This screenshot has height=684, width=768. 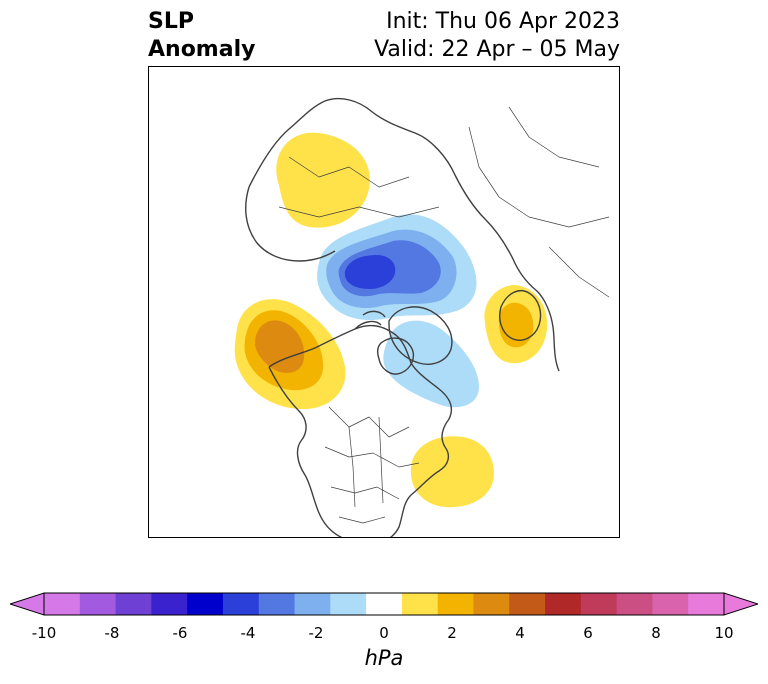 What do you see at coordinates (44, 633) in the screenshot?
I see `colorbar-tick-label: -10` at bounding box center [44, 633].